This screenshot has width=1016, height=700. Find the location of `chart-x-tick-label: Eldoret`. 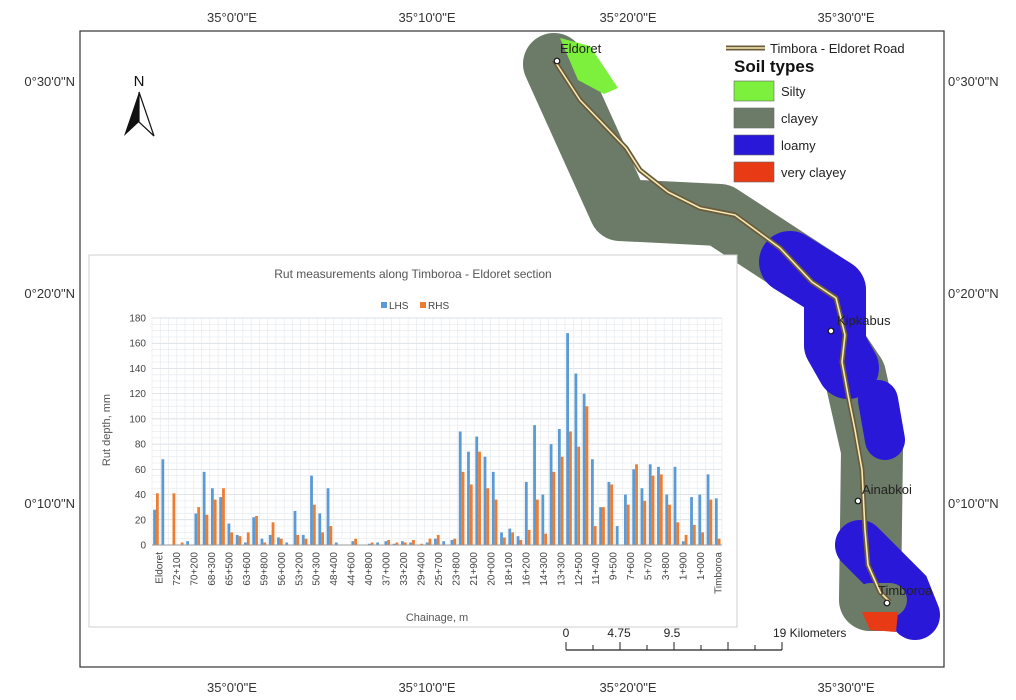

chart-x-tick-label: Eldoret is located at coordinates (160, 568).